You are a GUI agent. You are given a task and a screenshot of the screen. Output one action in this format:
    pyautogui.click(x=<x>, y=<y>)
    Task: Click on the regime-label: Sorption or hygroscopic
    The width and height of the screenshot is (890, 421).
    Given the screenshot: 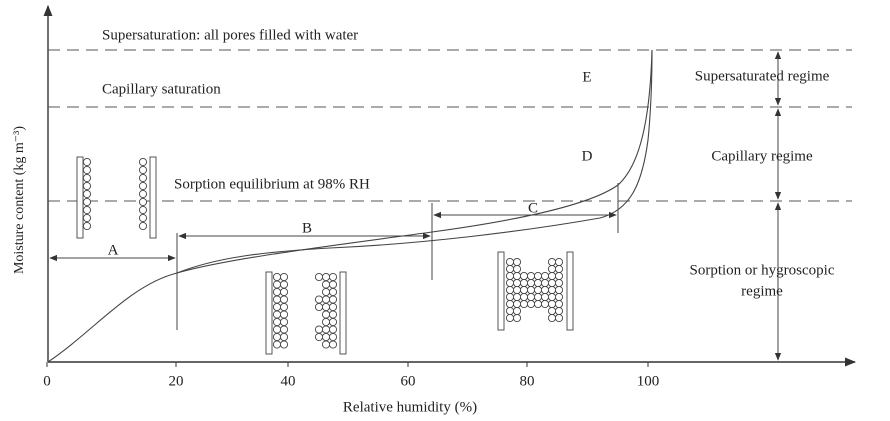 What is the action you would take?
    pyautogui.click(x=762, y=270)
    